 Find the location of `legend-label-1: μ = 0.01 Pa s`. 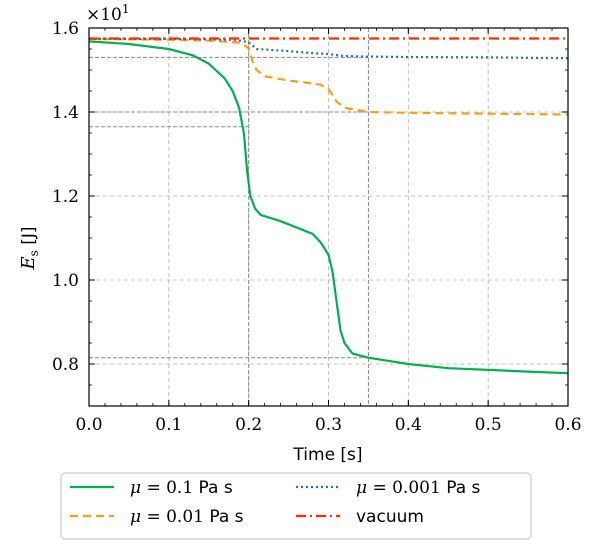

legend-label-1: μ = 0.01 Pa s is located at coordinates (187, 517).